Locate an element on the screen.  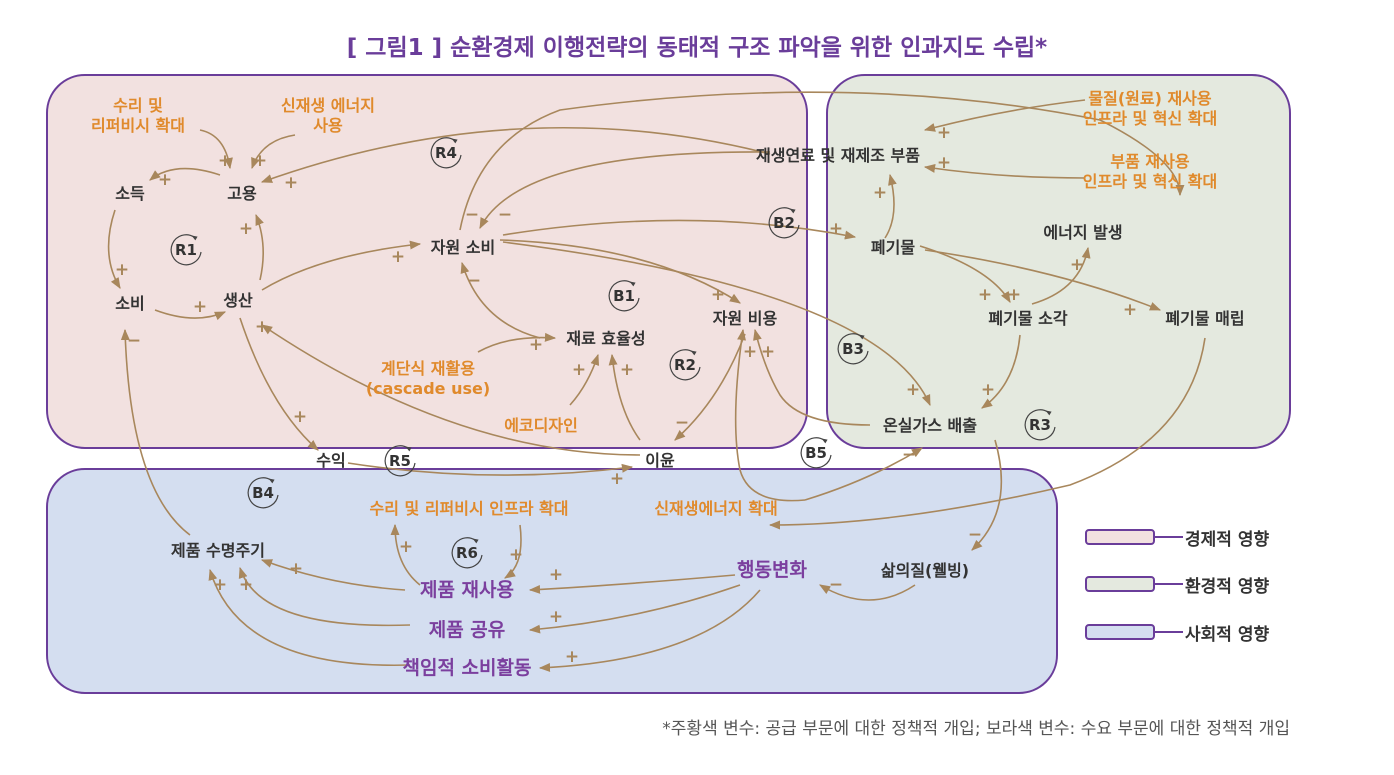
node-production: 생산 is located at coordinates (238, 300).